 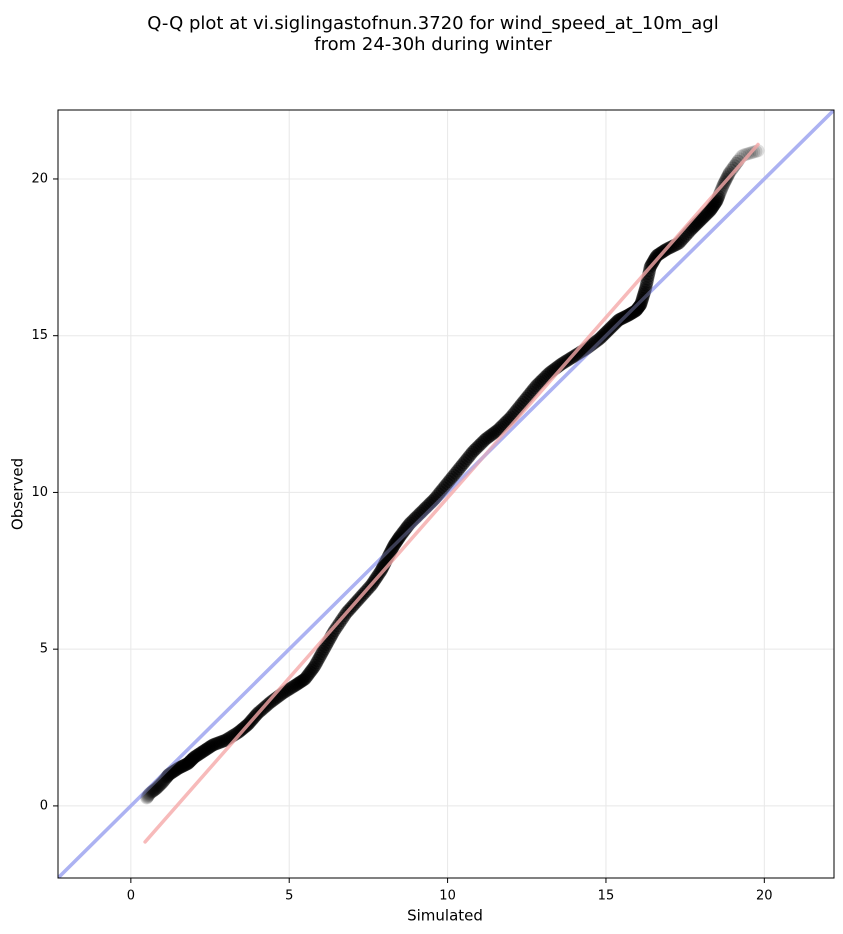 I want to click on y-tick-label: 0, so click(x=44, y=805).